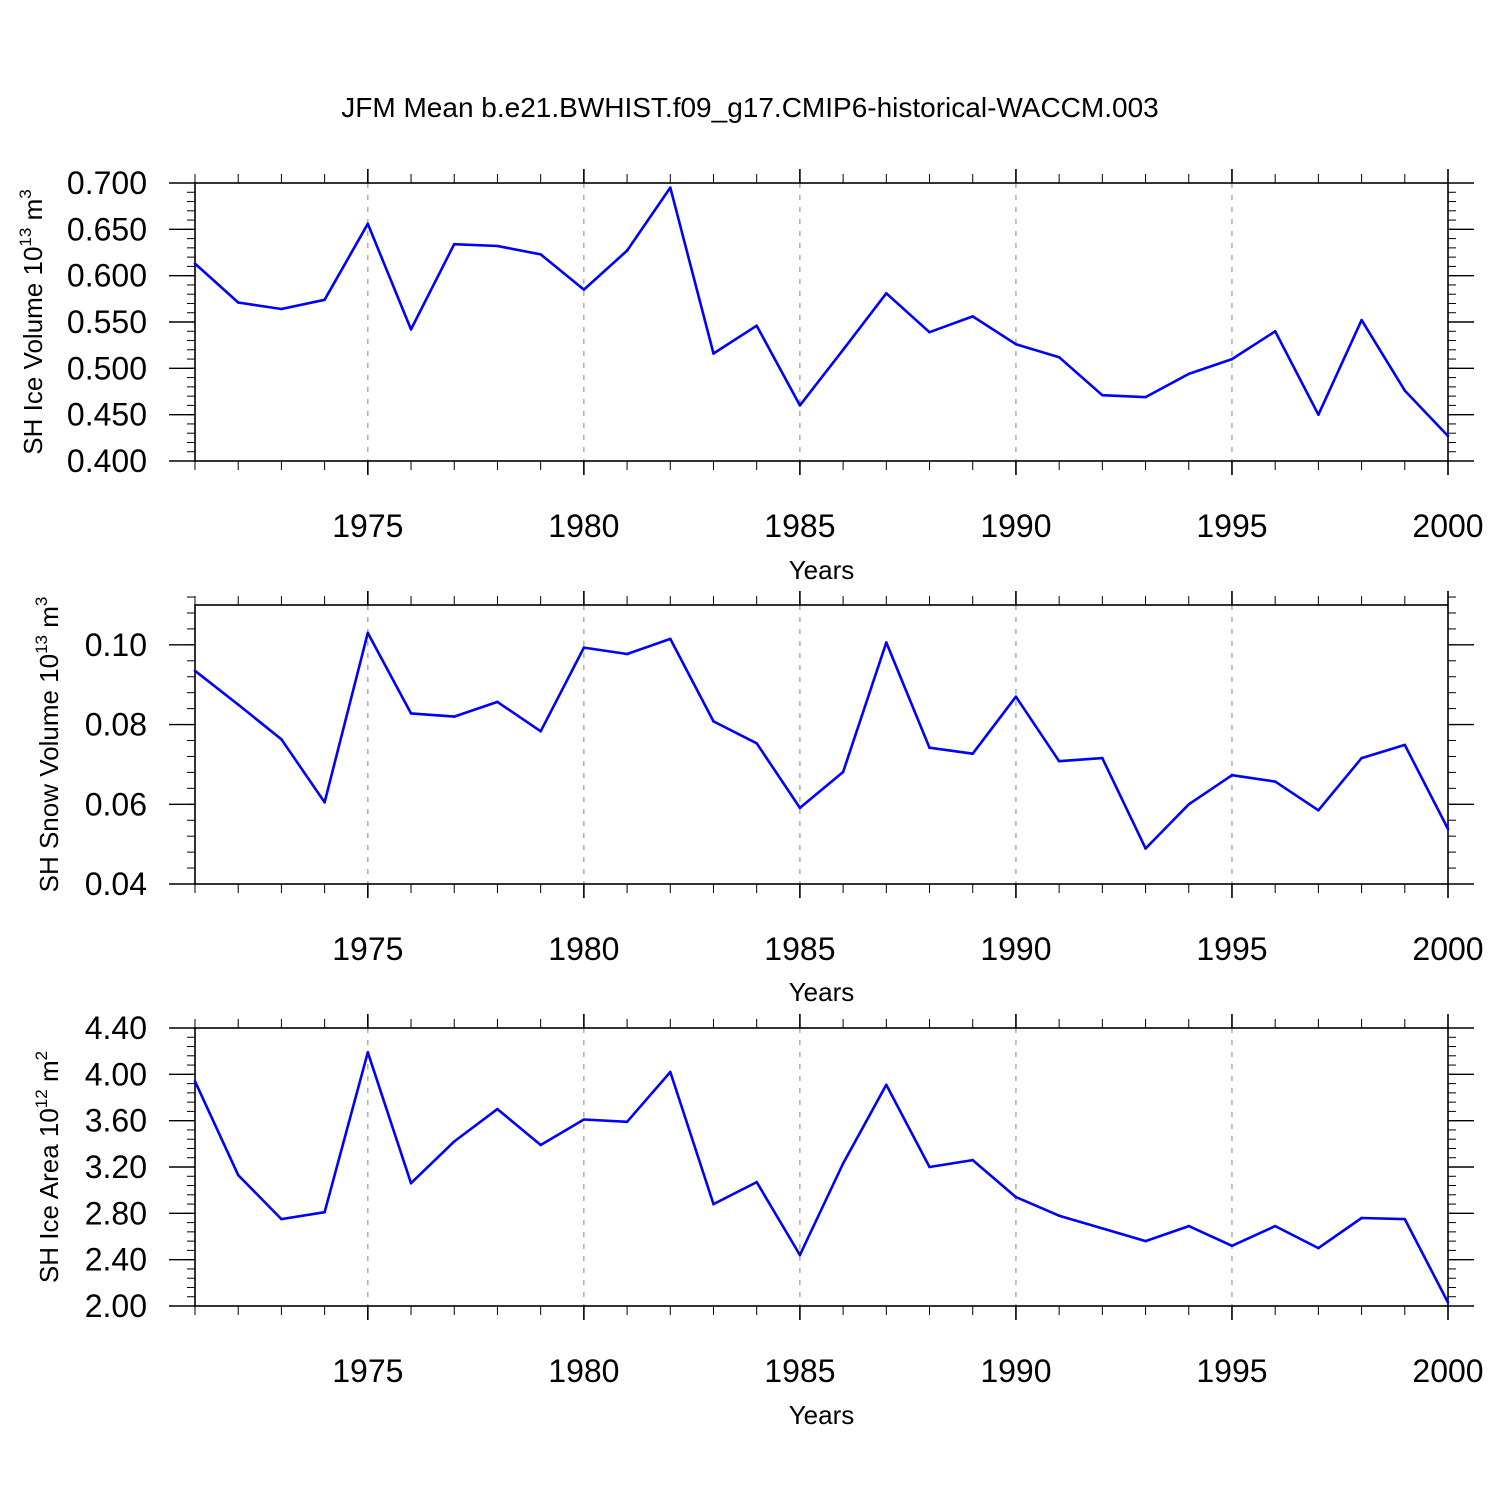 This screenshot has height=1500, width=1500. What do you see at coordinates (107, 183) in the screenshot?
I see `y-tick-label: 0.700` at bounding box center [107, 183].